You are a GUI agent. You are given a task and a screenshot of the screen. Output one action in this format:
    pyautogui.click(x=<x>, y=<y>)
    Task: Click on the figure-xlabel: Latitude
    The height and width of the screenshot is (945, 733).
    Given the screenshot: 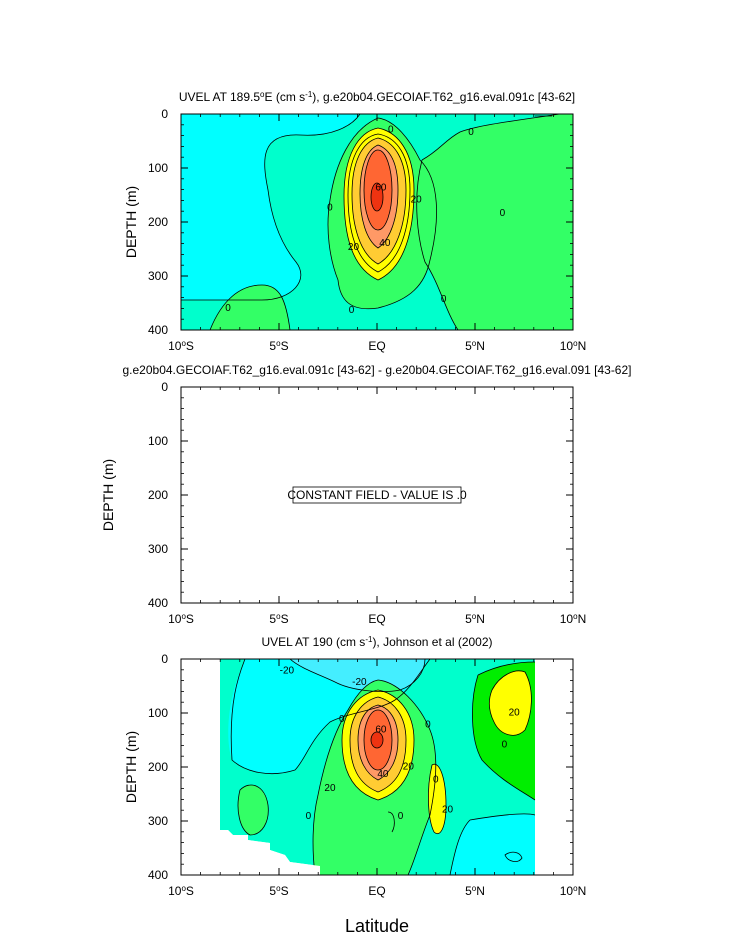 What is the action you would take?
    pyautogui.click(x=377, y=926)
    